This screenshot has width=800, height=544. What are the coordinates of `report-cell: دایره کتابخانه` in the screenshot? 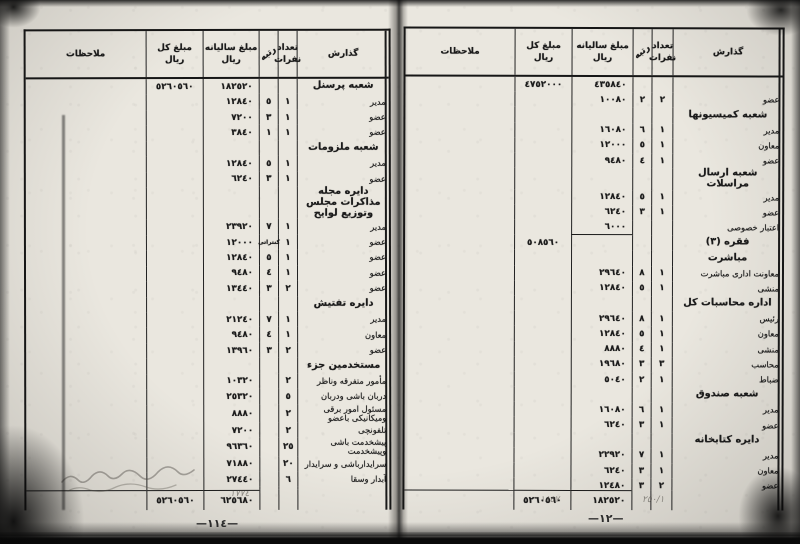 It's located at (726, 440).